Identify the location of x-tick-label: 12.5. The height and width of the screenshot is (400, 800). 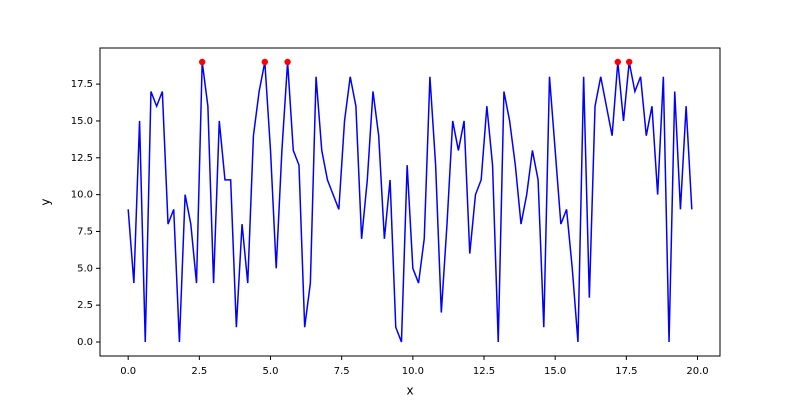
(484, 371).